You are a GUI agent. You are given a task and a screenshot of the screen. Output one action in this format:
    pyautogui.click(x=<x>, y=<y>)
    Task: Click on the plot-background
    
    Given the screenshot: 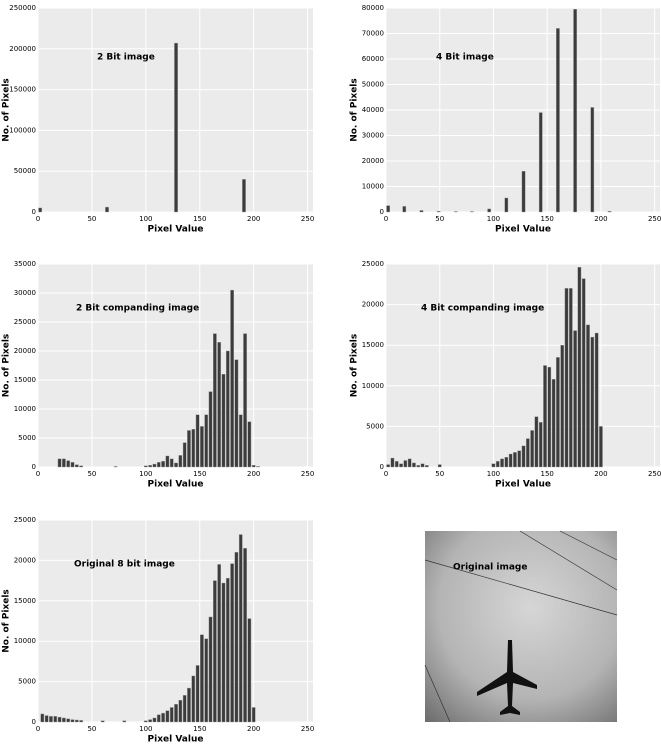 What is the action you would take?
    pyautogui.click(x=175, y=365)
    